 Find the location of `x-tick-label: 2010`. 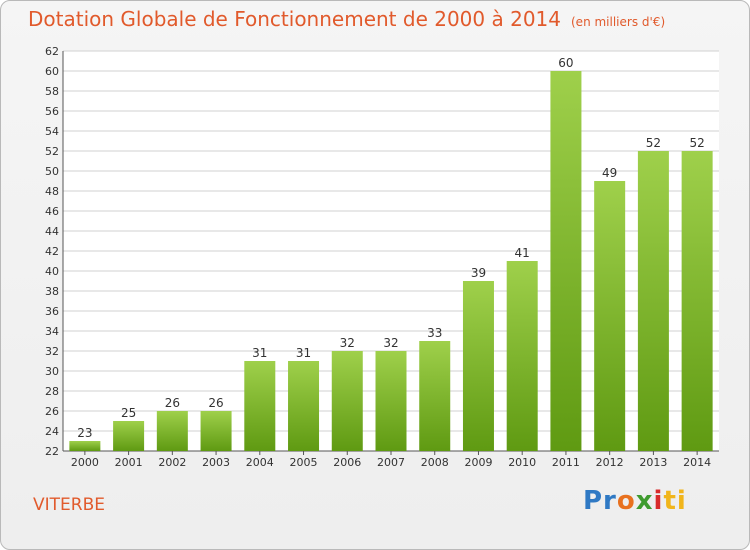

x-tick-label: 2010 is located at coordinates (522, 462).